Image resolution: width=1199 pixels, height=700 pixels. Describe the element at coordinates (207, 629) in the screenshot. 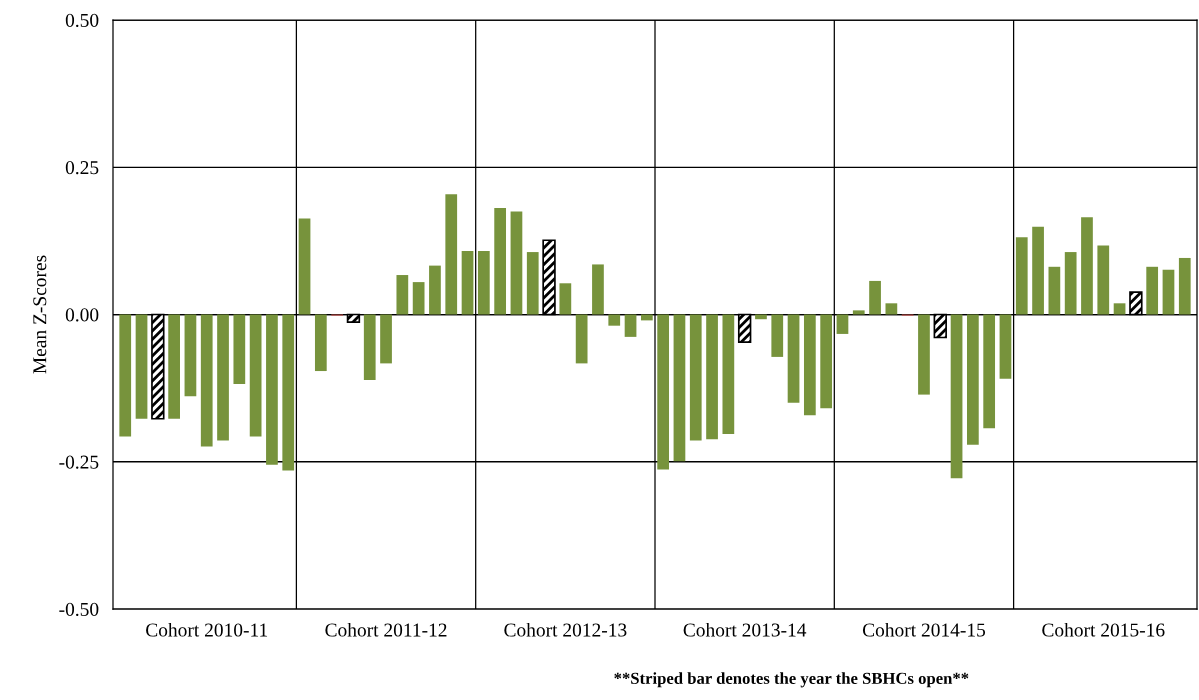

I see `x-tick-label: Cohort 2010-11` at that location.